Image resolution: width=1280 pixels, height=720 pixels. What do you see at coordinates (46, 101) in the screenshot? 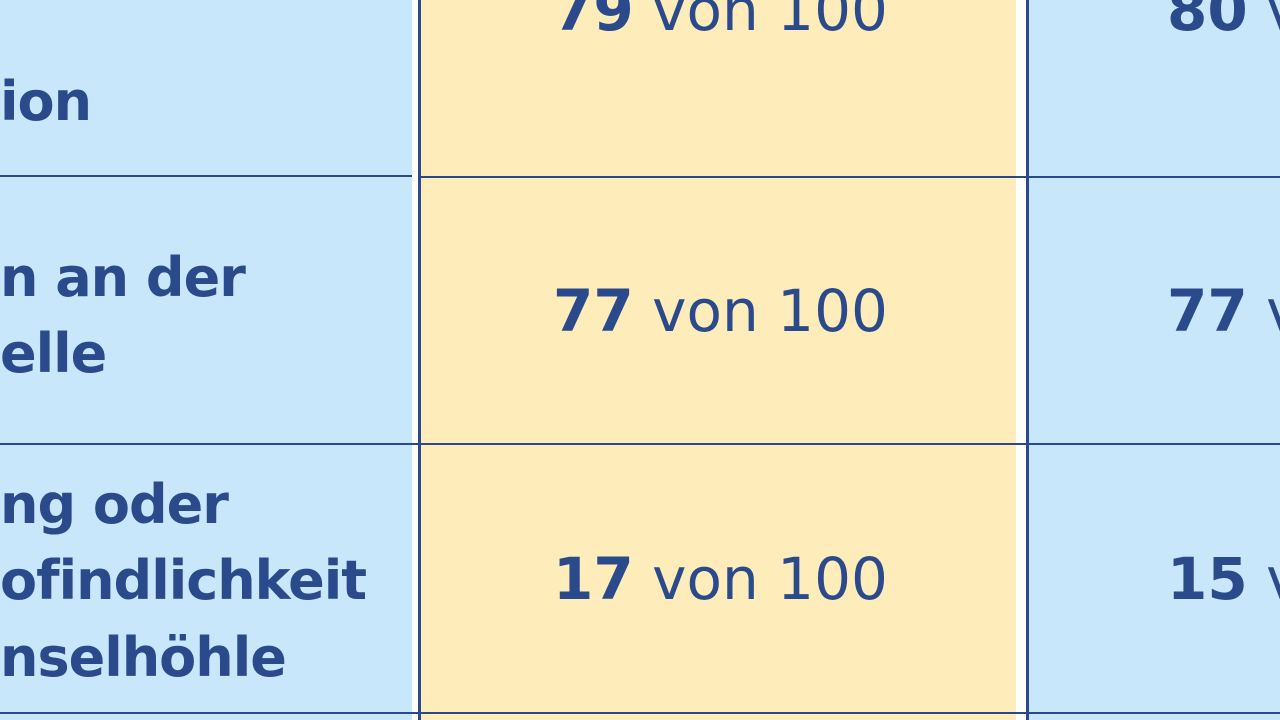
I see `row-label: ion` at bounding box center [46, 101].